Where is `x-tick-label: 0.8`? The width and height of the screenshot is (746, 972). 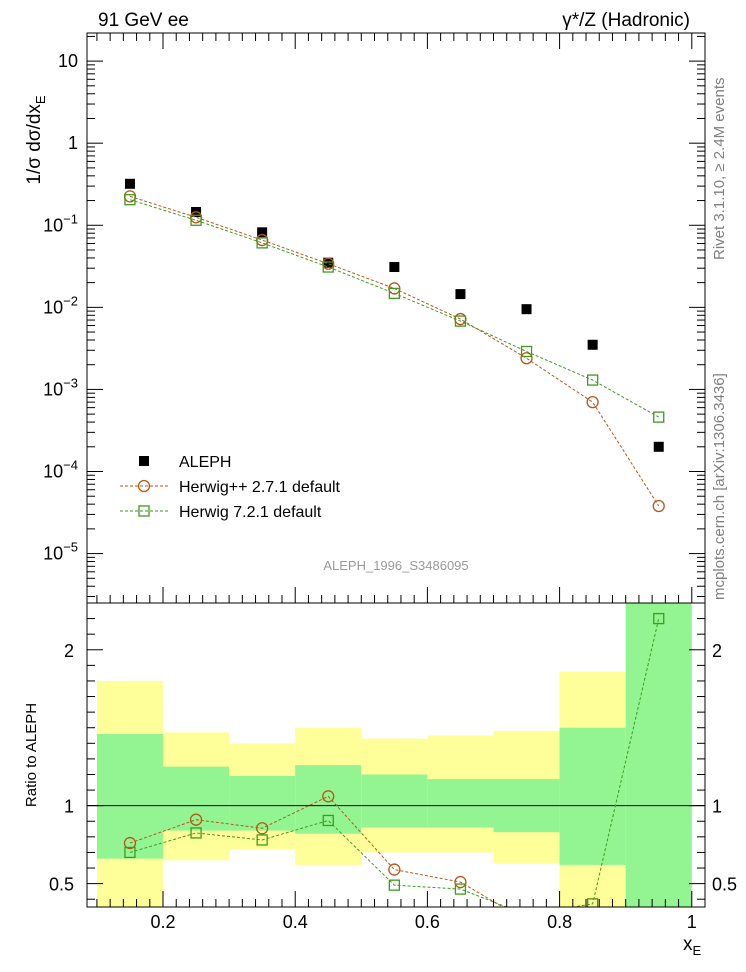
x-tick-label: 0.8 is located at coordinates (559, 922).